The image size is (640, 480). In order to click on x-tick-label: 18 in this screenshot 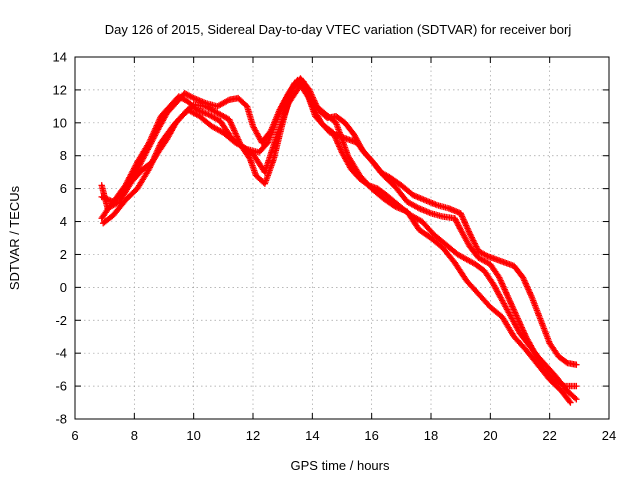, I will do `click(431, 435)`.